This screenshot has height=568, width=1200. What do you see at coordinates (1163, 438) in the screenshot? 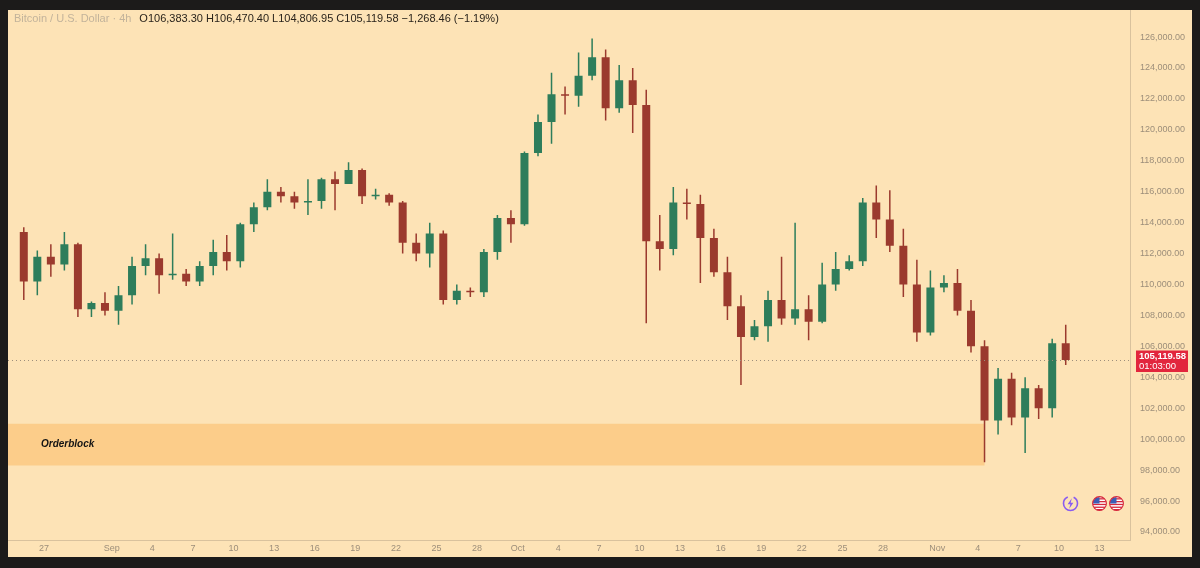
I see `y-tick-label: 100,000.00` at bounding box center [1163, 438].